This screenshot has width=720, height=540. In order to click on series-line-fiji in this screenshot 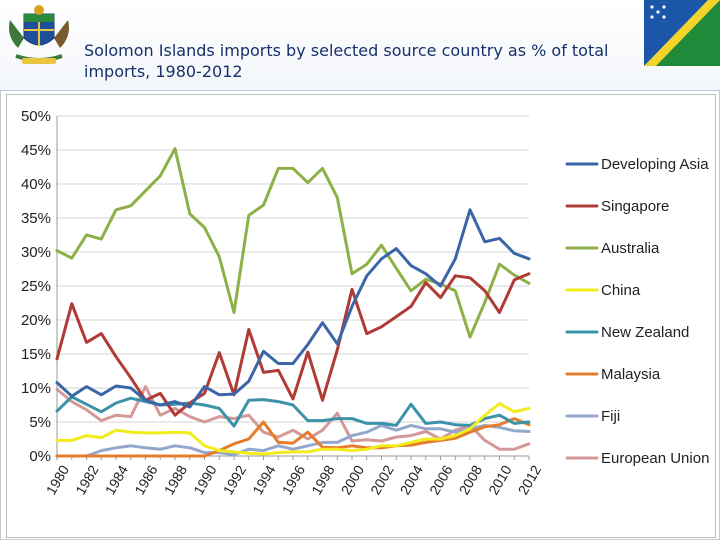, I will do `click(293, 440)`.